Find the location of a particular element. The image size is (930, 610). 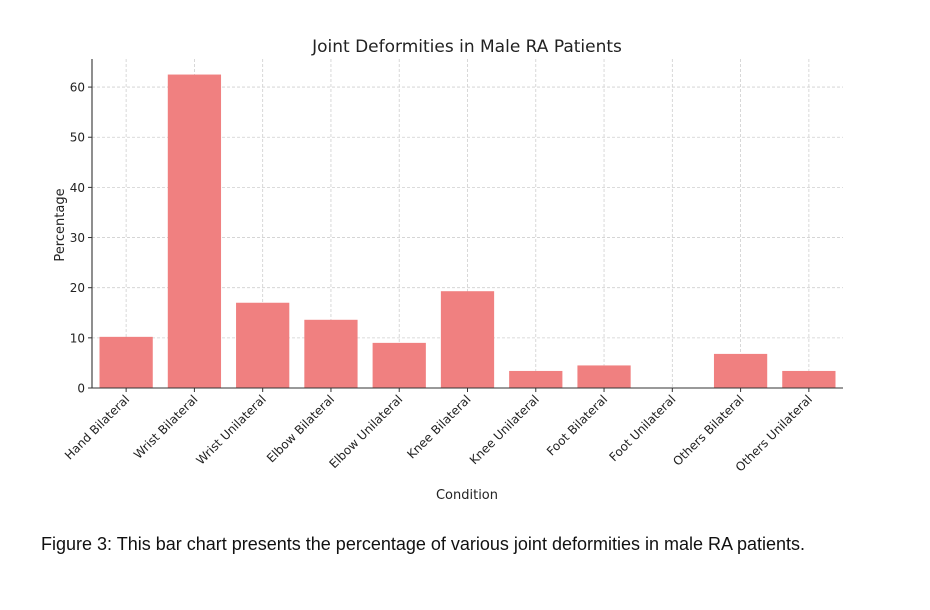

y-tick-label: 10 is located at coordinates (77, 338).